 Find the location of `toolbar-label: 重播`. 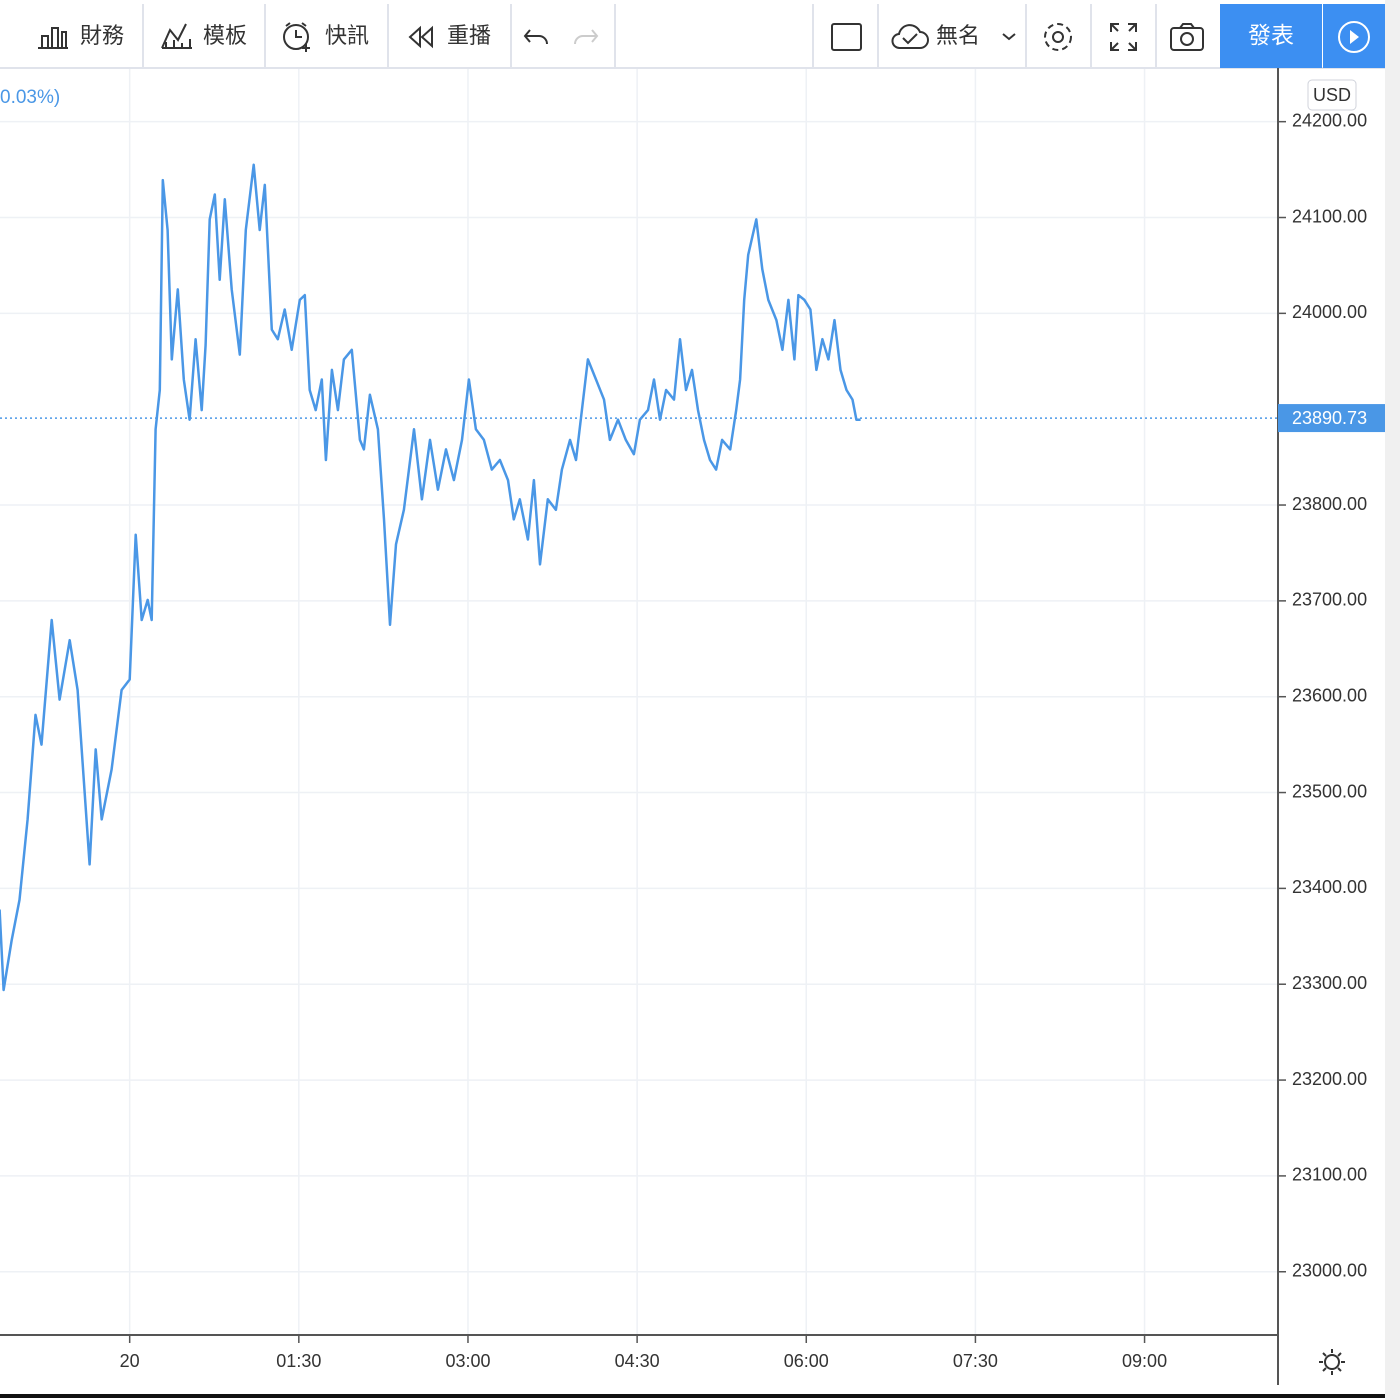

toolbar-label: 重播 is located at coordinates (469, 35).